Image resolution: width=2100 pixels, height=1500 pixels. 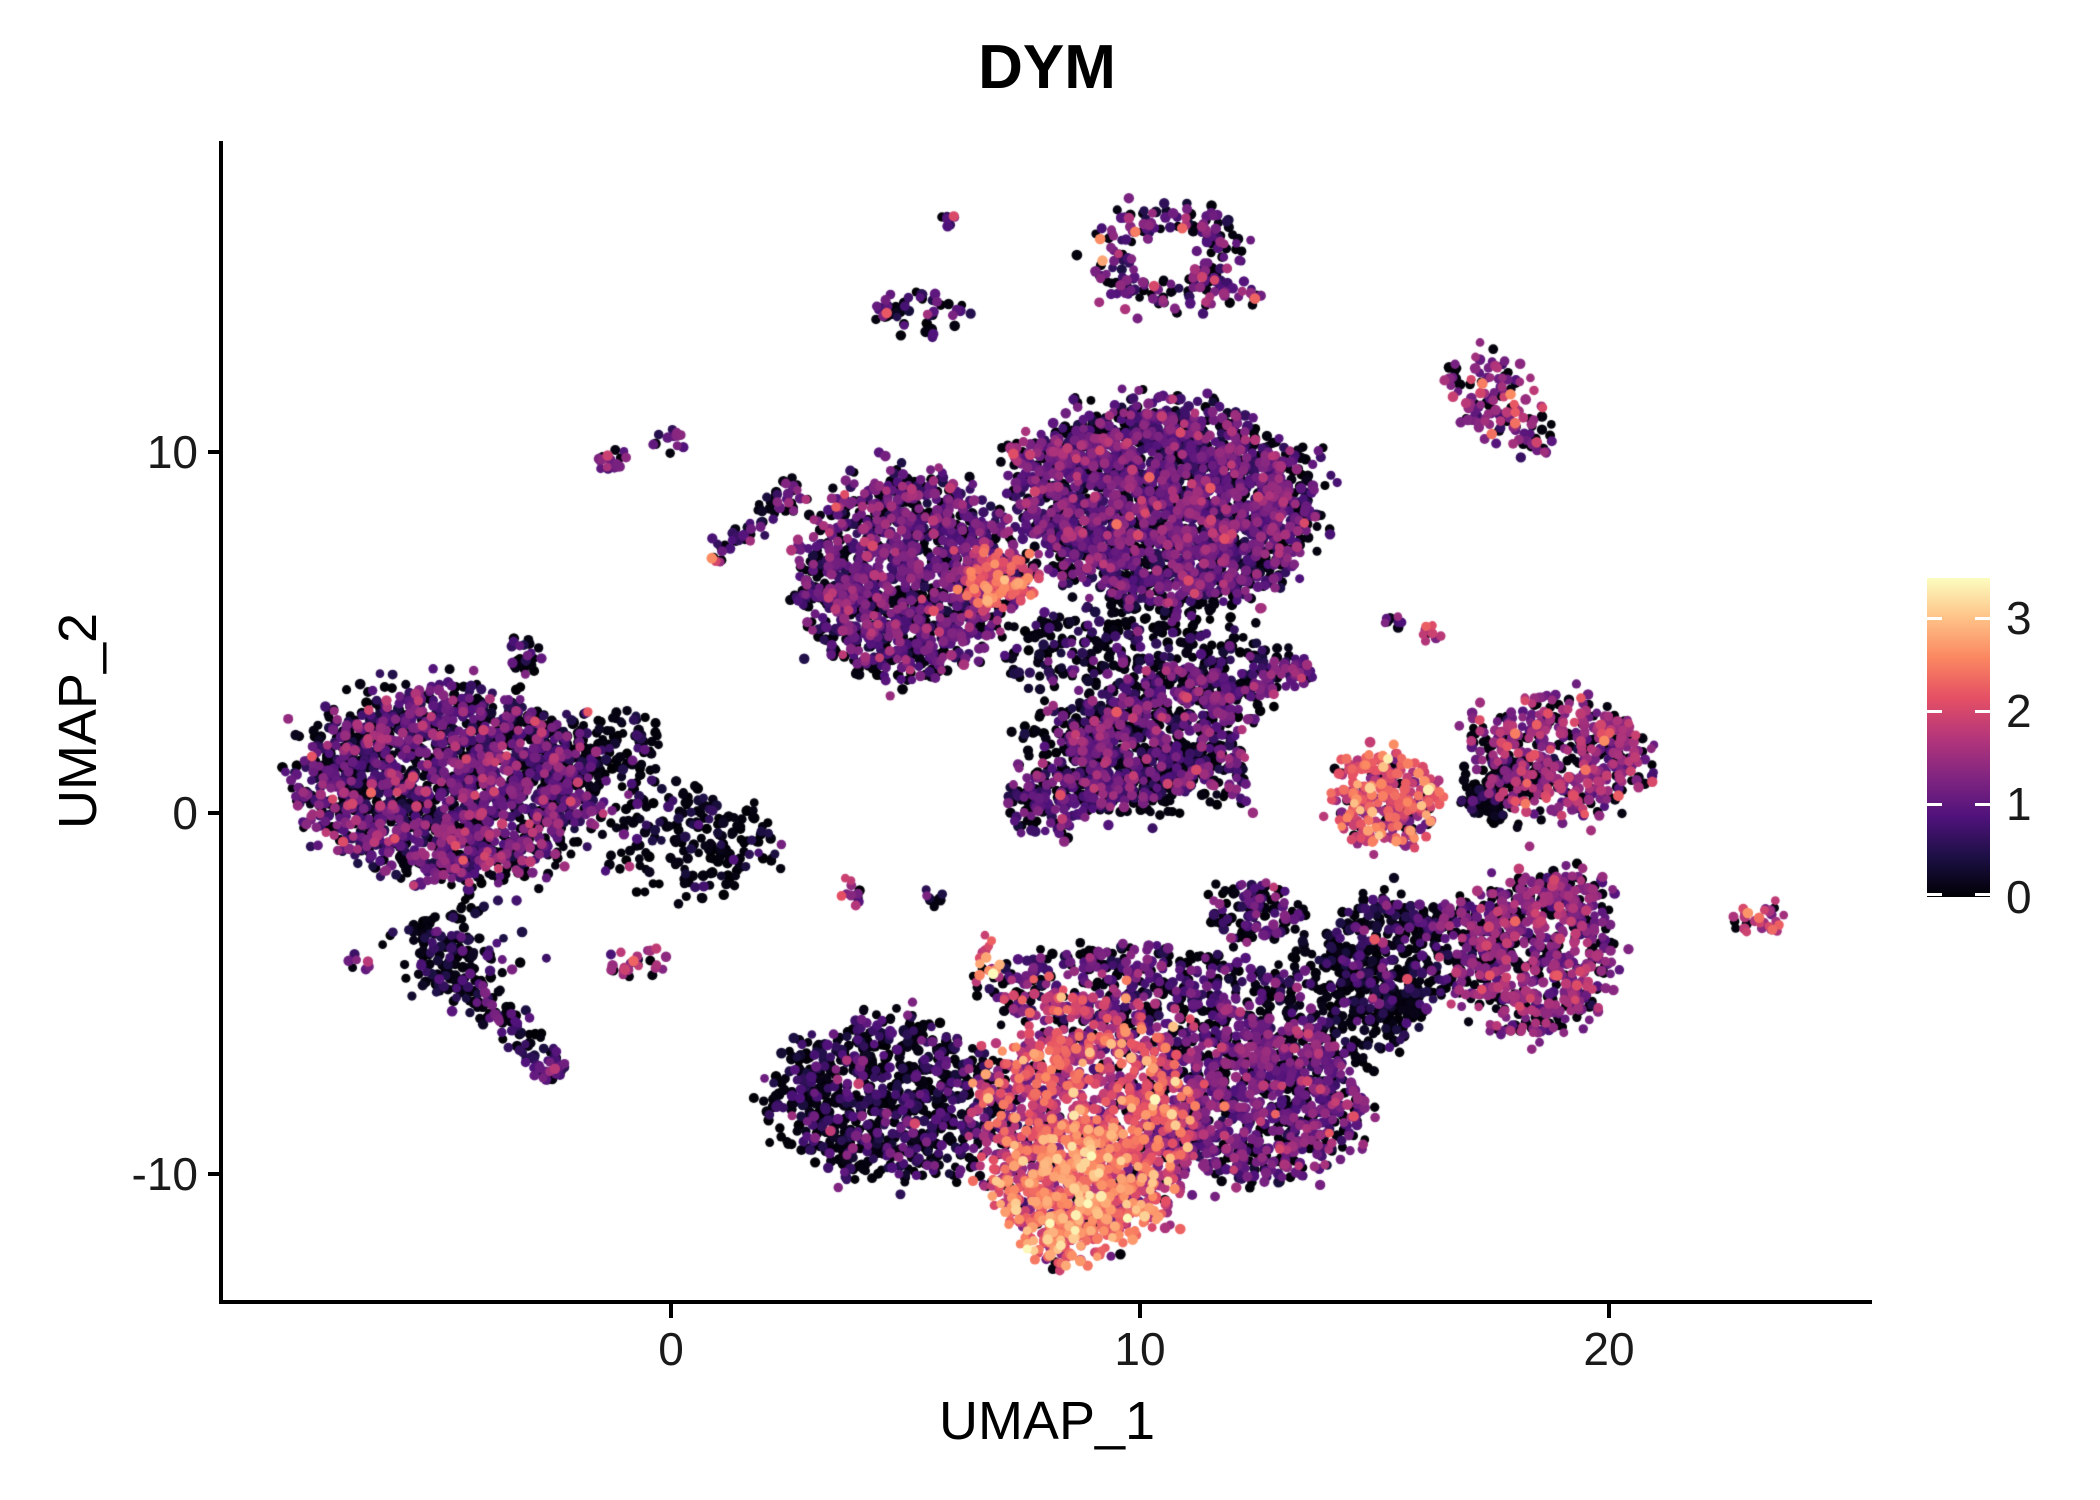 What do you see at coordinates (1934, 894) in the screenshot?
I see `legend-tick-mark-0-left` at bounding box center [1934, 894].